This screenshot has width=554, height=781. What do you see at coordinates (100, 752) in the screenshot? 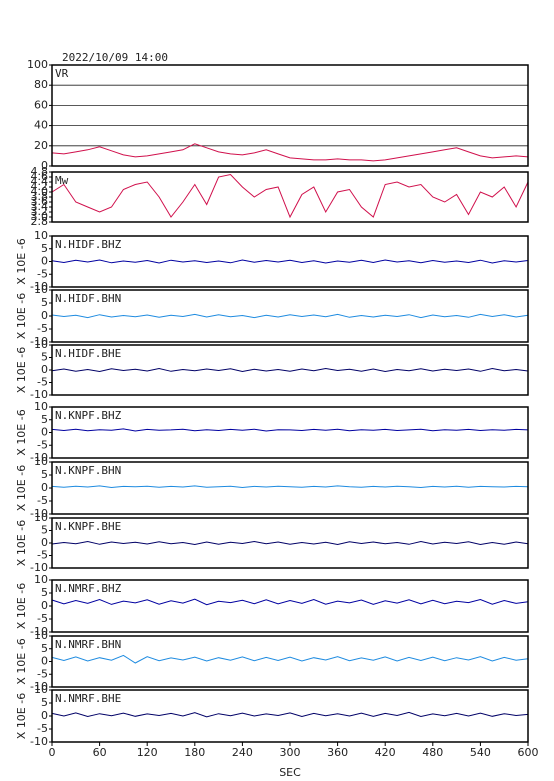
I see `x-tick-label: 60` at bounding box center [100, 752].